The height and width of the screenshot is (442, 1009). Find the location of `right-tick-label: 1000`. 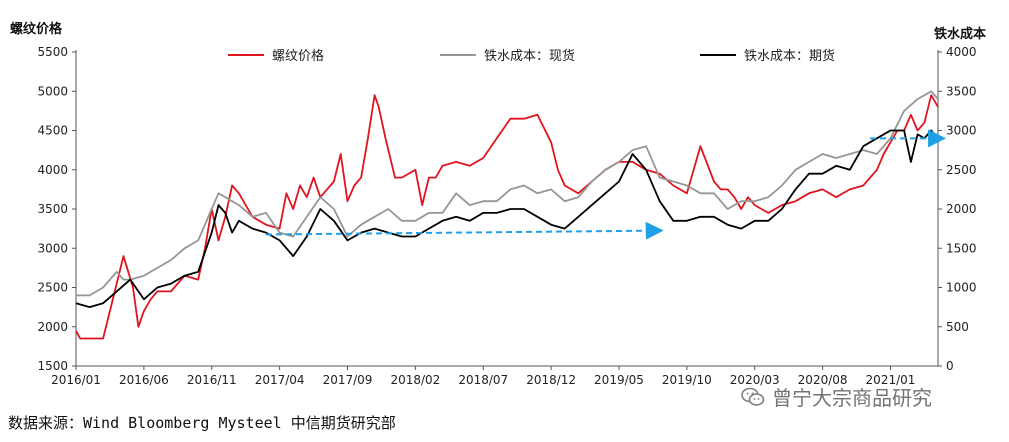

right-tick-label: 1000 is located at coordinates (961, 288).